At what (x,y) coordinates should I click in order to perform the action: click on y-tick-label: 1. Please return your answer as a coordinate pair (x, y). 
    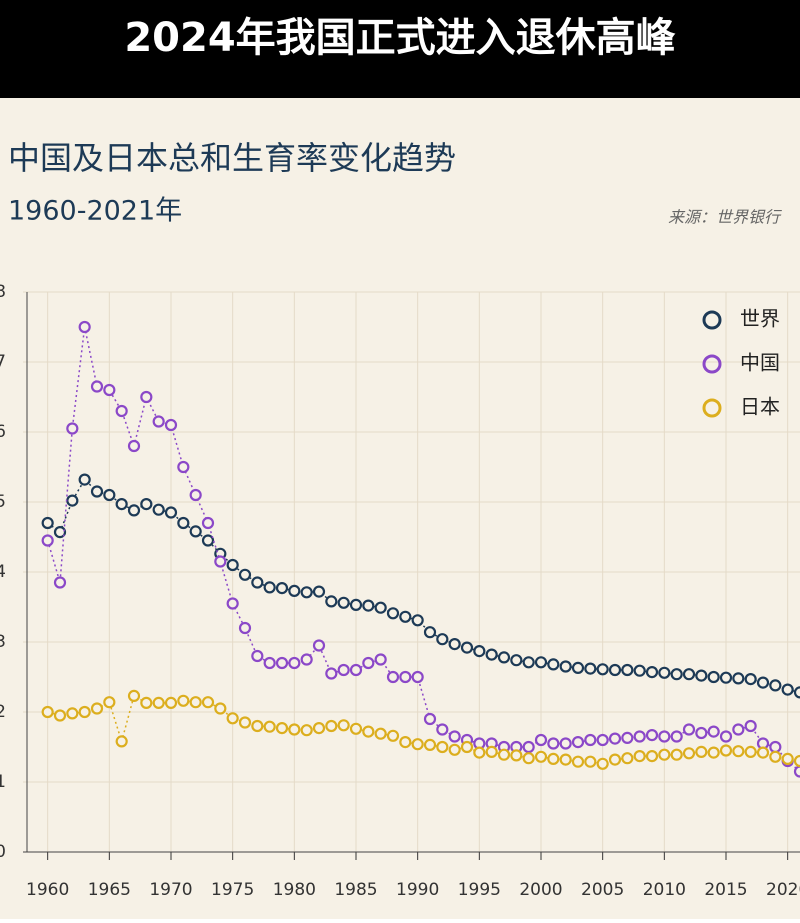
    Looking at the image, I should click on (3, 782).